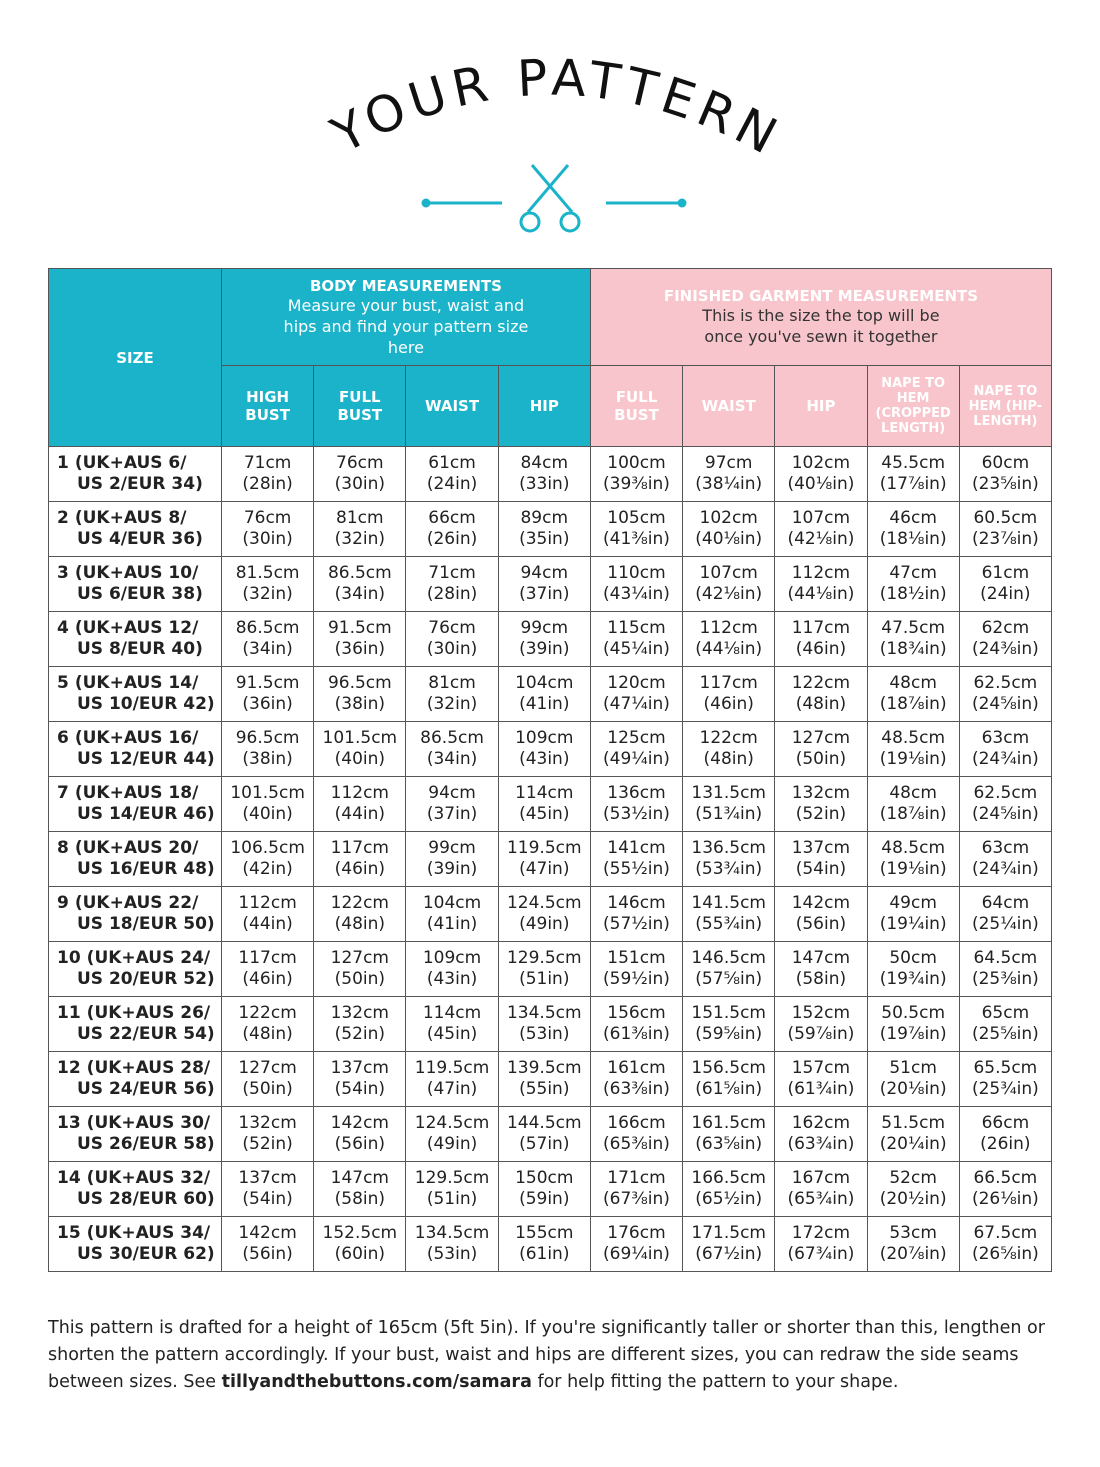 The height and width of the screenshot is (1467, 1100). I want to click on size-label: US 28/EUR 60), so click(146, 1199).